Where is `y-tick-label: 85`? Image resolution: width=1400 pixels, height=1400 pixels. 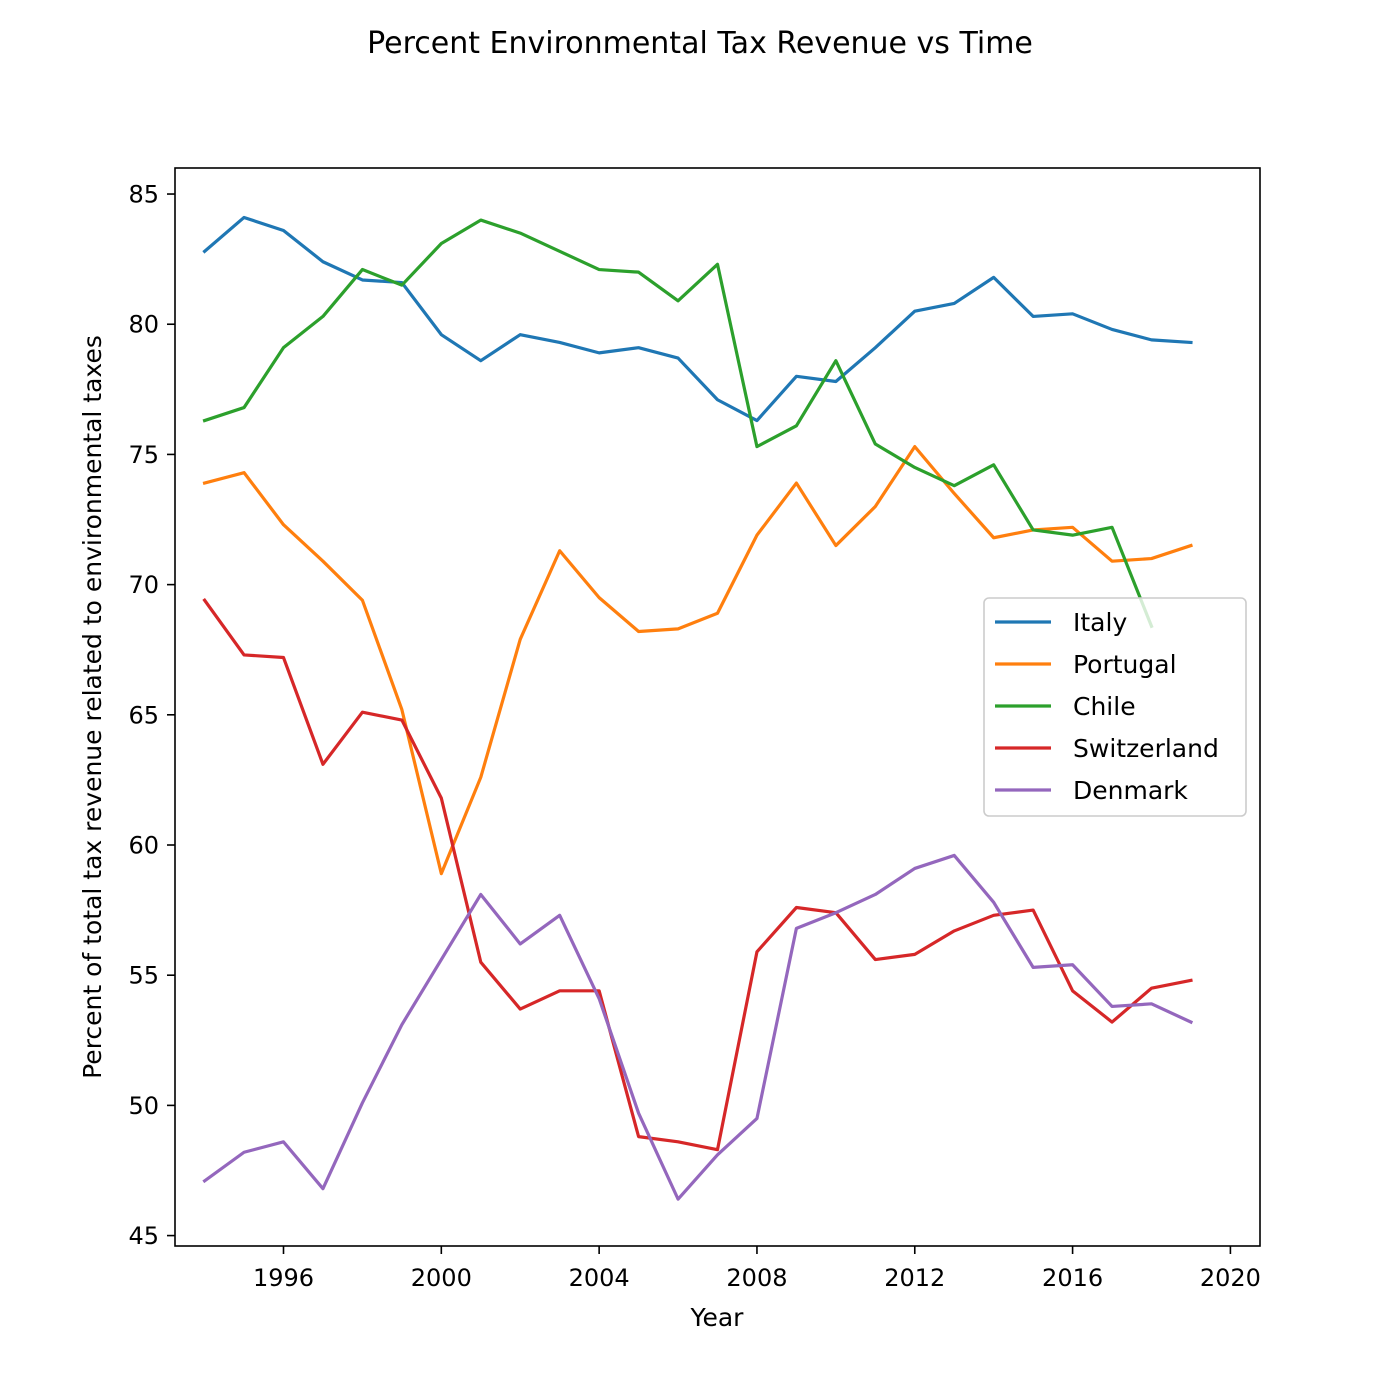
y-tick-label: 85 is located at coordinates (143, 195).